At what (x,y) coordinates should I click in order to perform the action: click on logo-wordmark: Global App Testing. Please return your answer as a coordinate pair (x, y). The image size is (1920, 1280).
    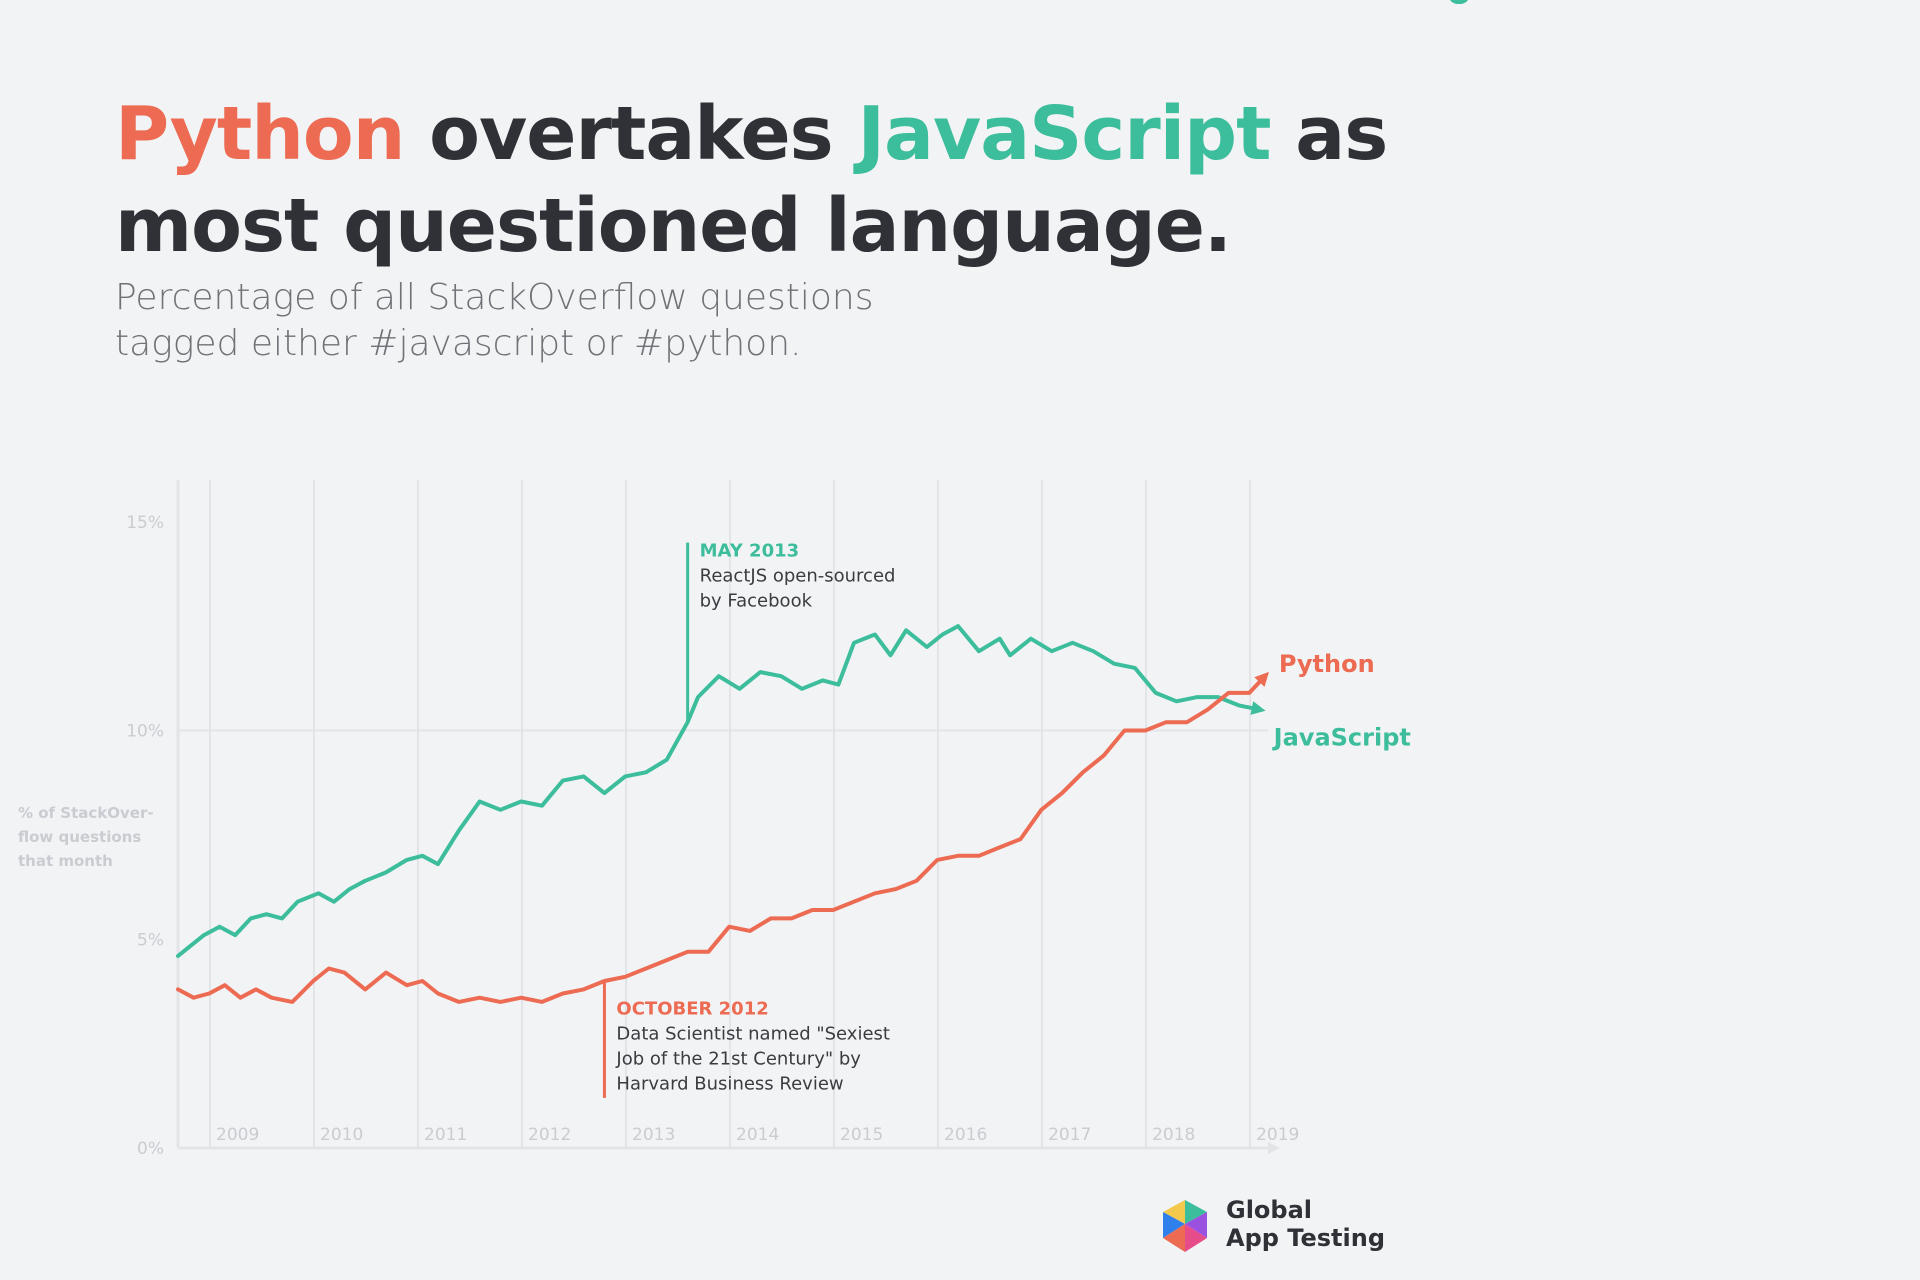
    Looking at the image, I should click on (1305, 1224).